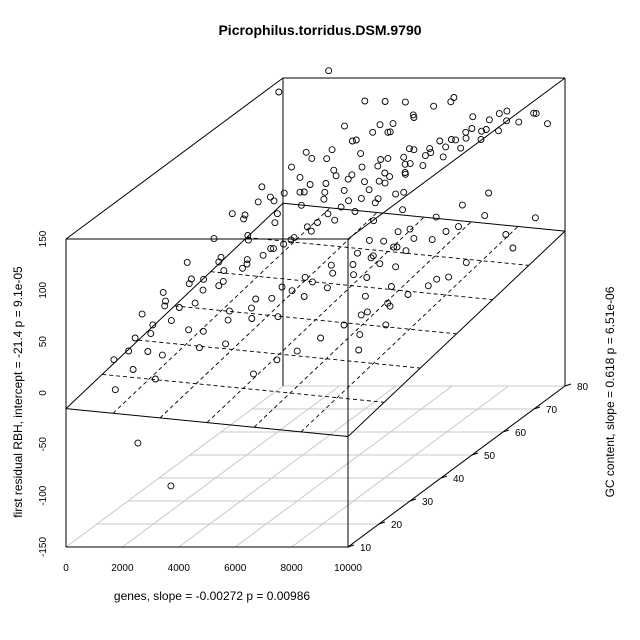 The height and width of the screenshot is (640, 640). Describe the element at coordinates (490, 456) in the screenshot. I see `y-tick-label: 50` at that location.